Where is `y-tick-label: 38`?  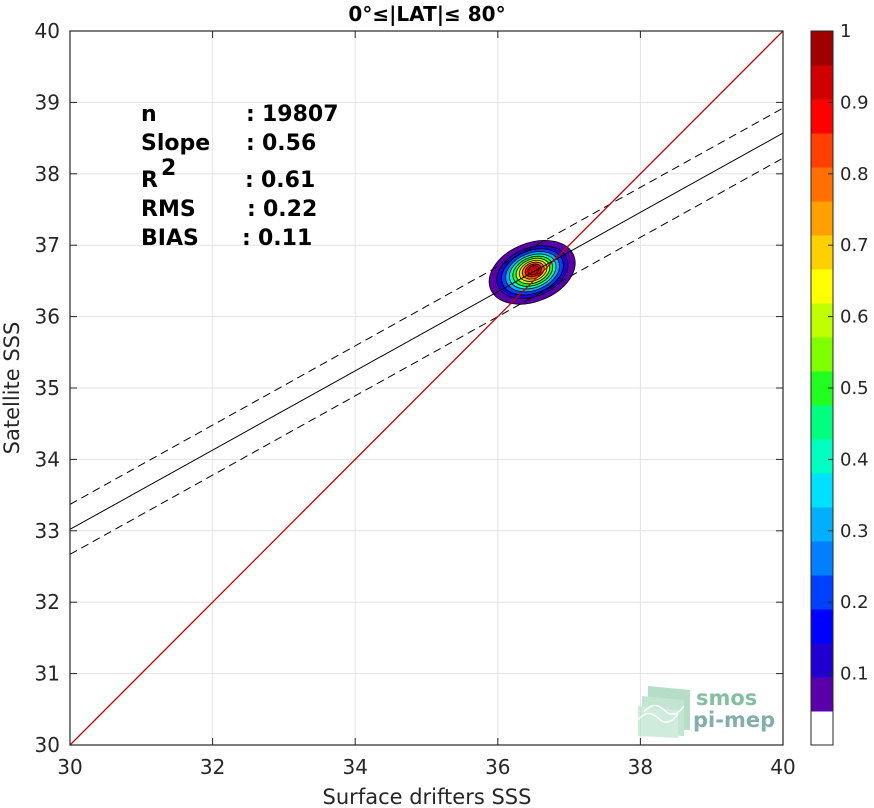
y-tick-label: 38 is located at coordinates (47, 174).